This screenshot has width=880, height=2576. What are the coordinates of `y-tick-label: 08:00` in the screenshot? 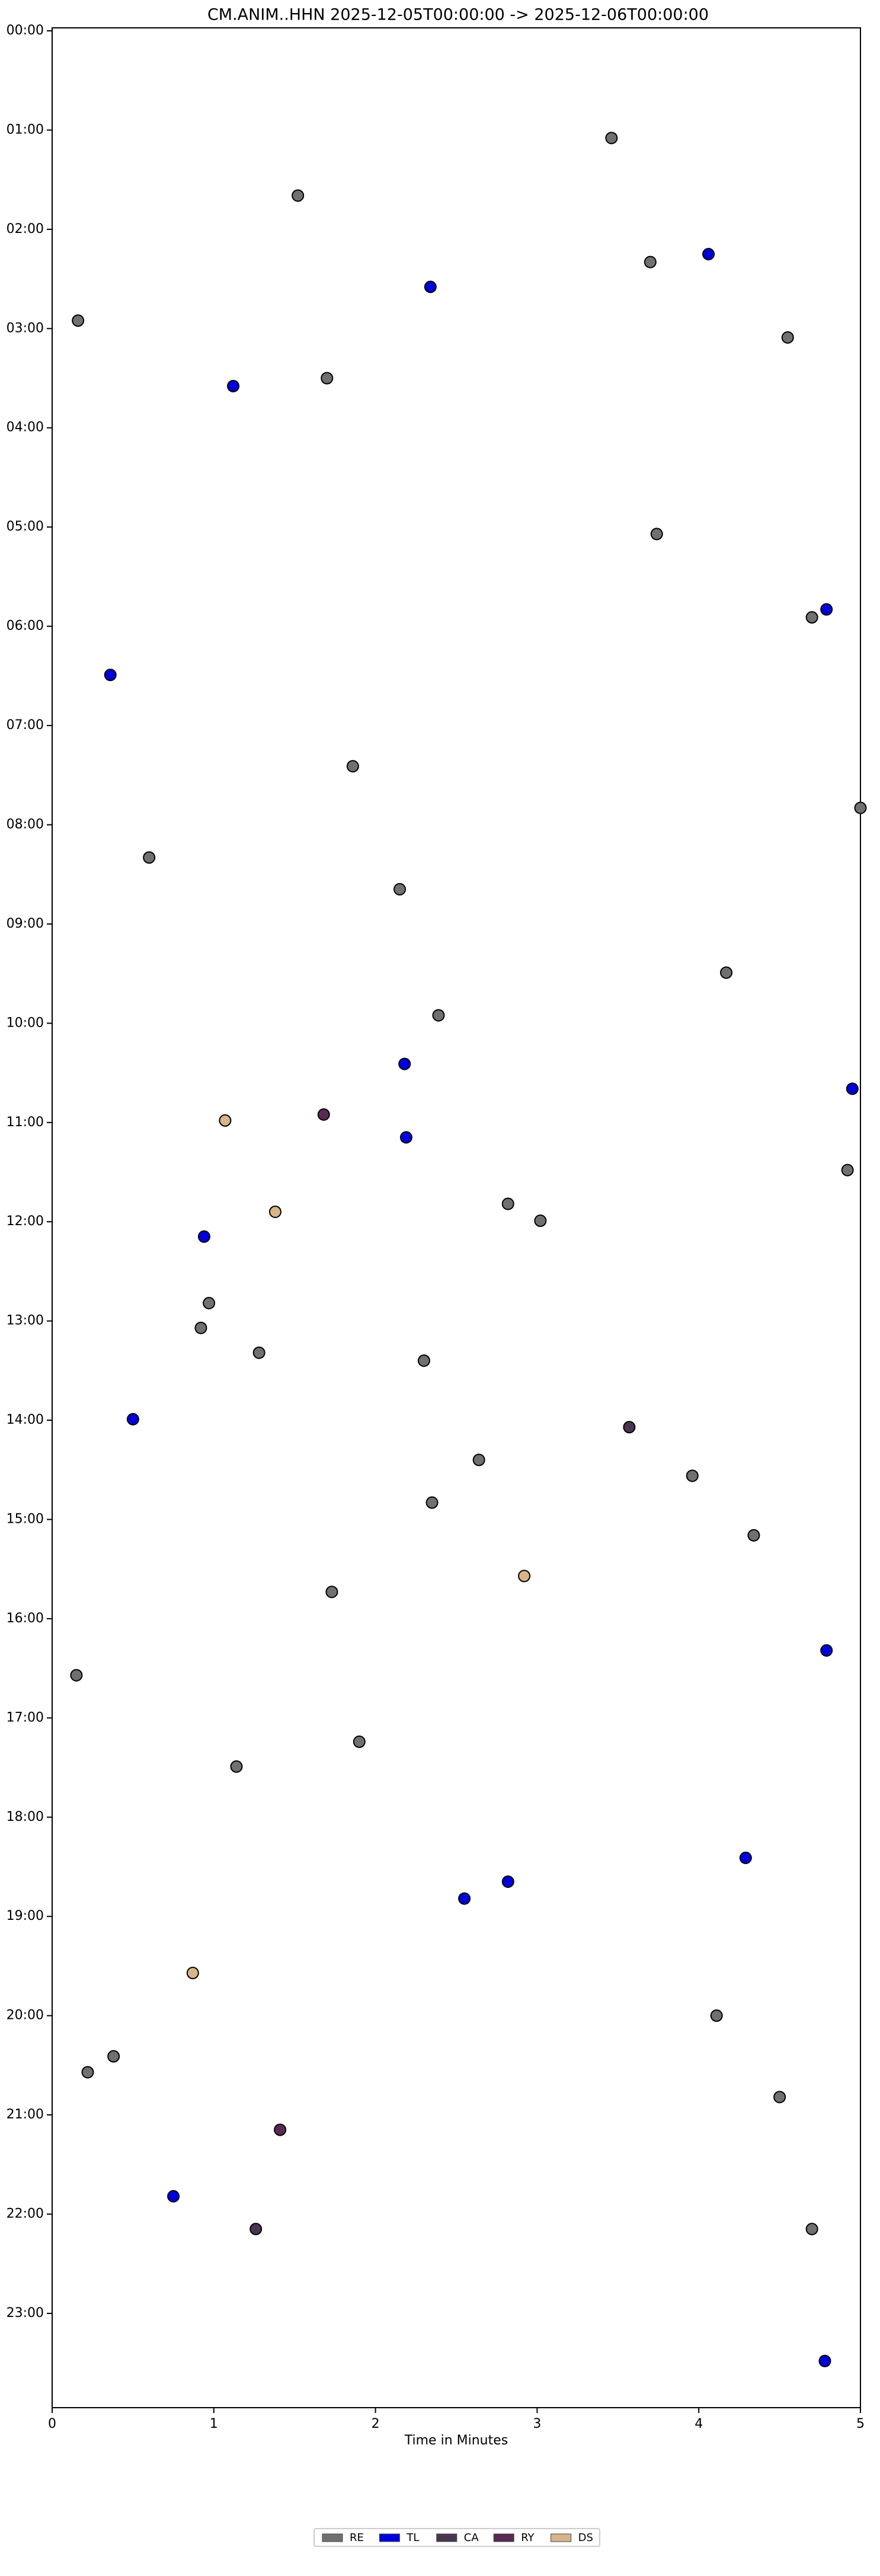 It's located at (25, 824).